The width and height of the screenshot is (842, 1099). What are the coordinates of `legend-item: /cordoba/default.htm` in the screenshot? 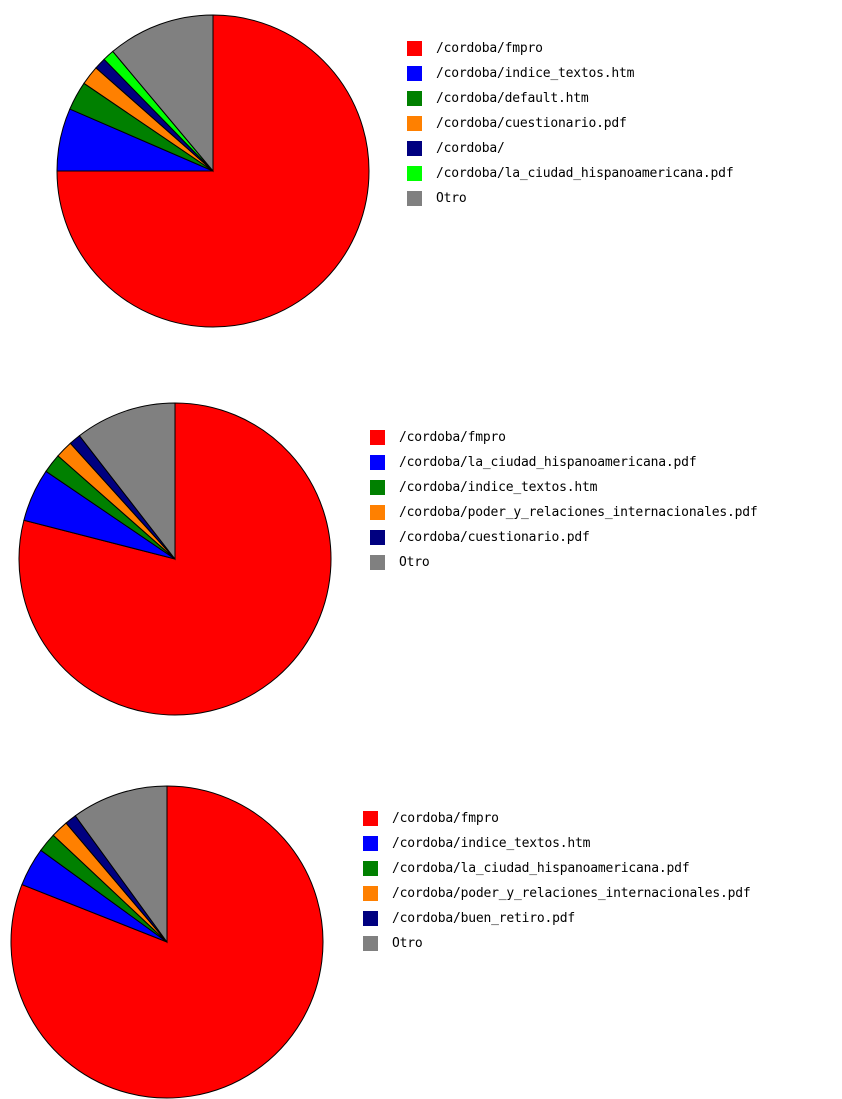 It's located at (570, 98).